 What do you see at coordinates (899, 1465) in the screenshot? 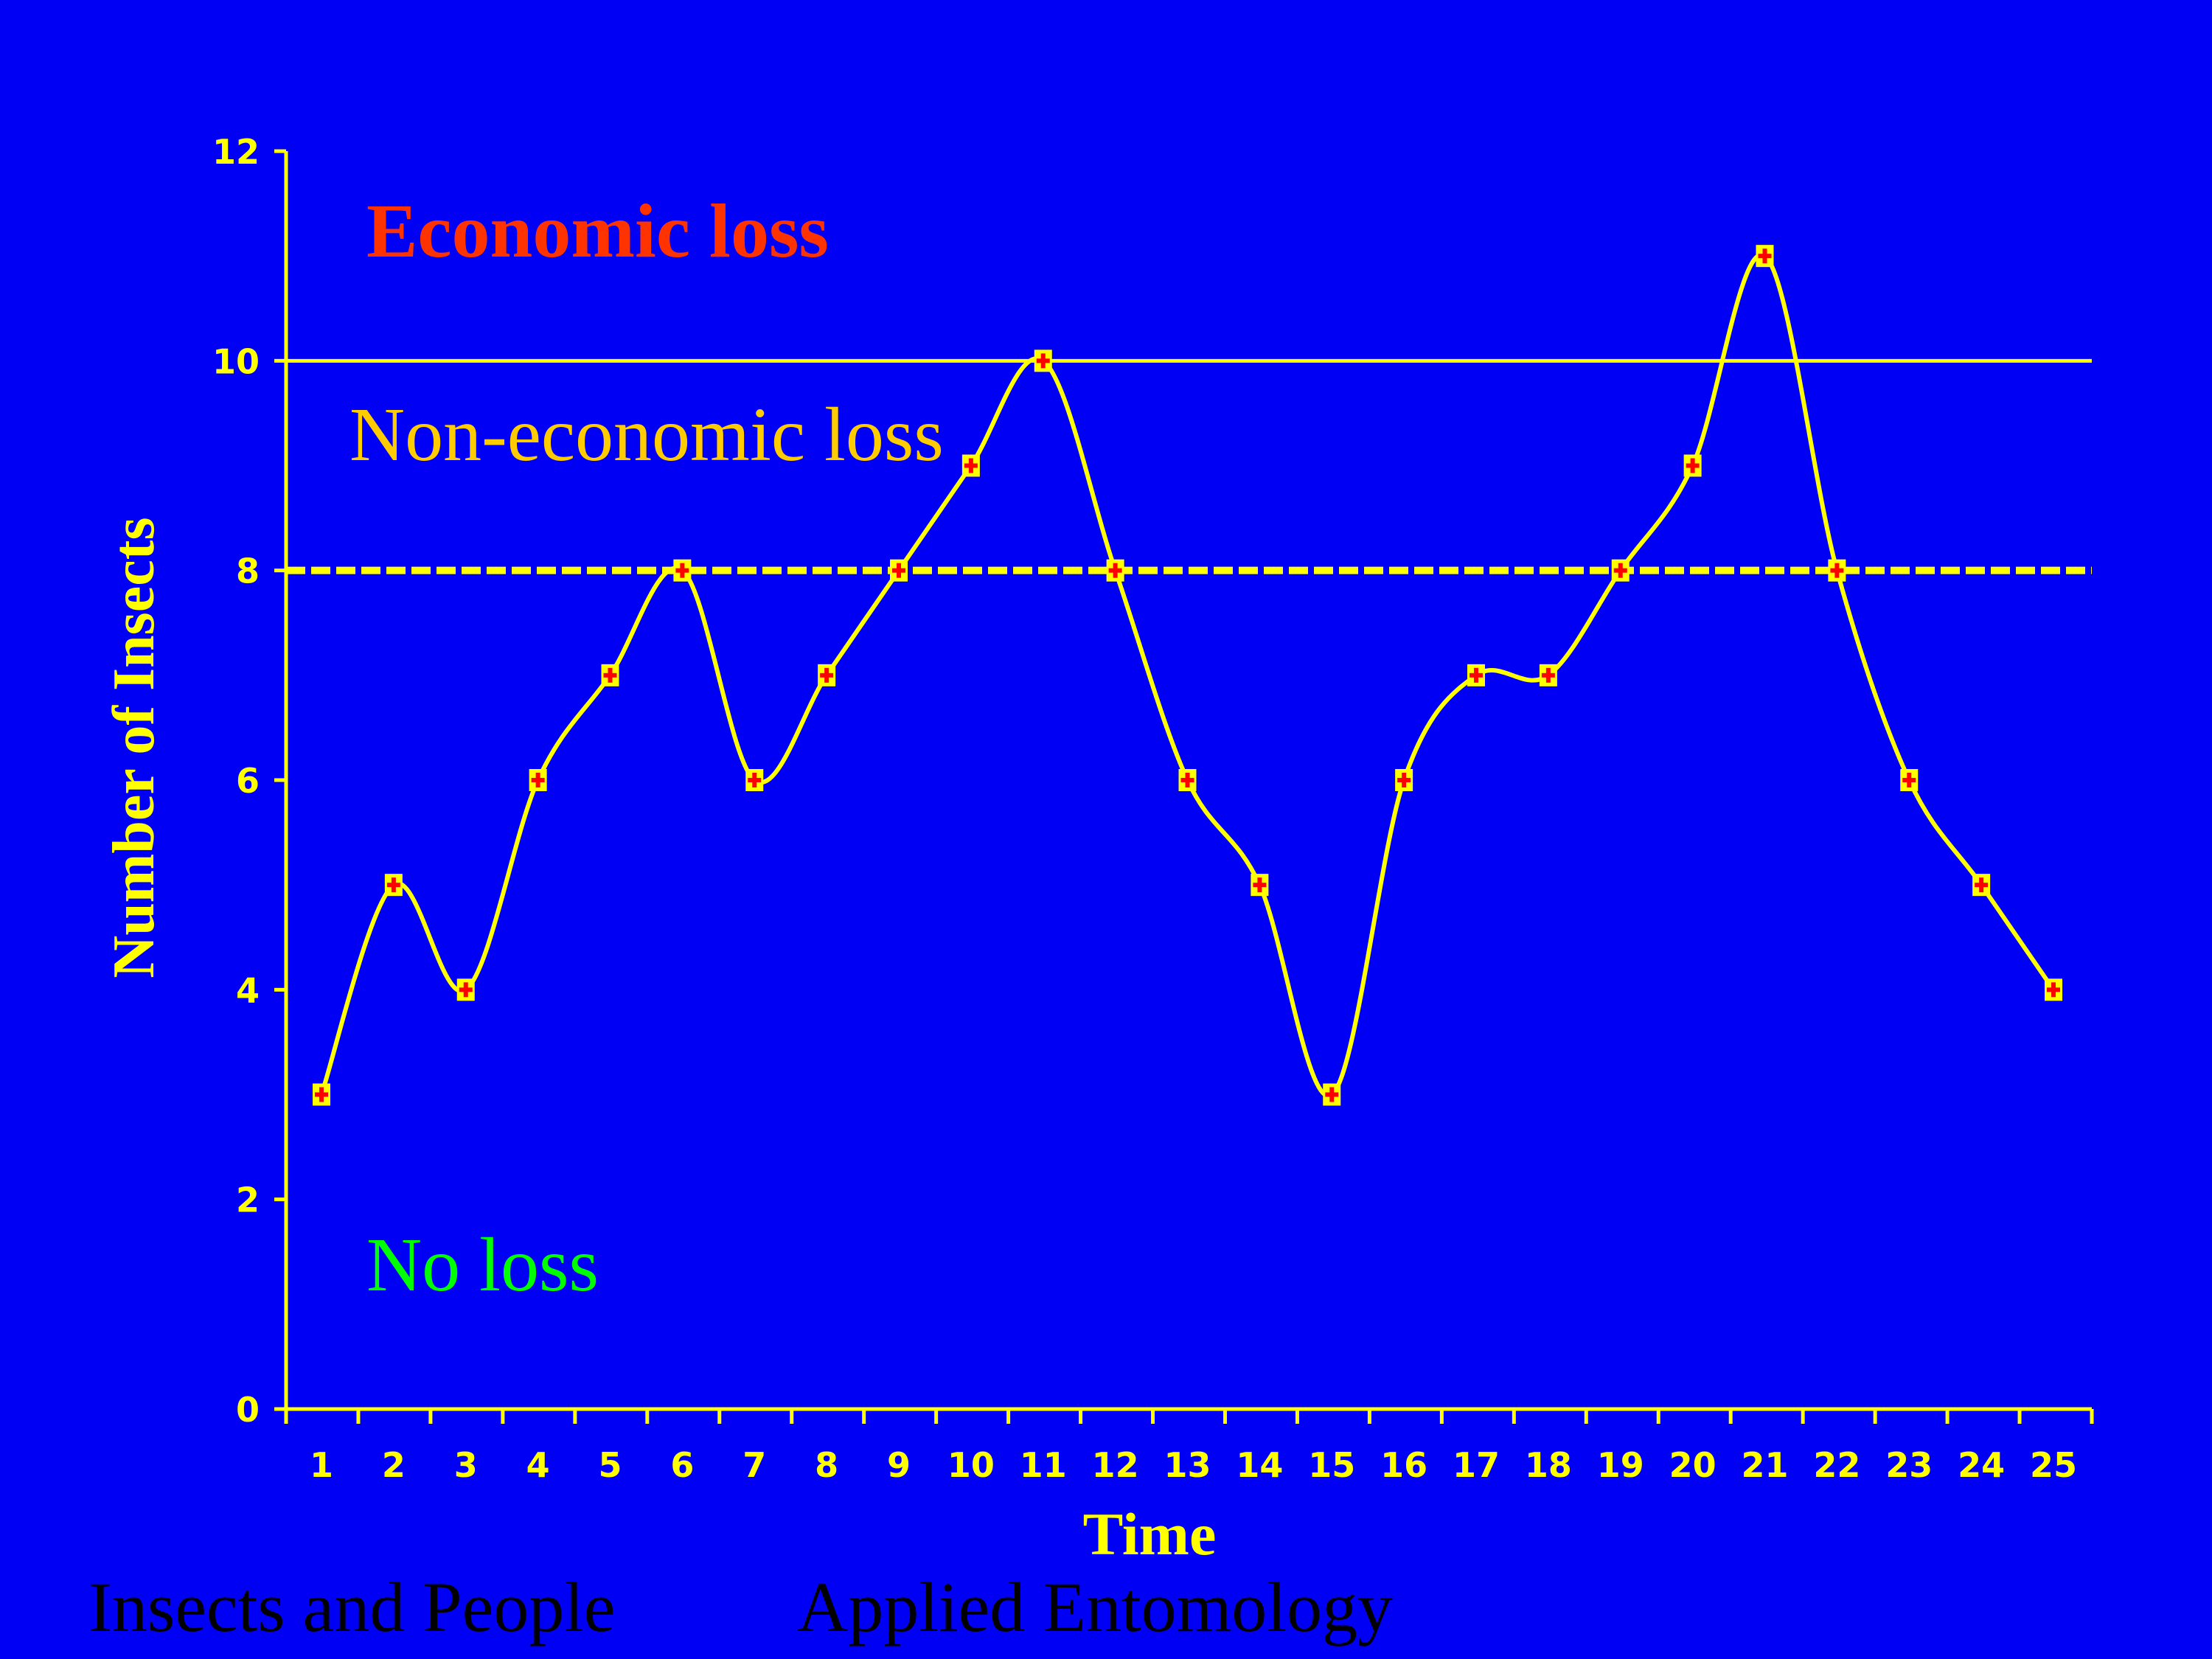
I see `x-tick-label: 9` at bounding box center [899, 1465].